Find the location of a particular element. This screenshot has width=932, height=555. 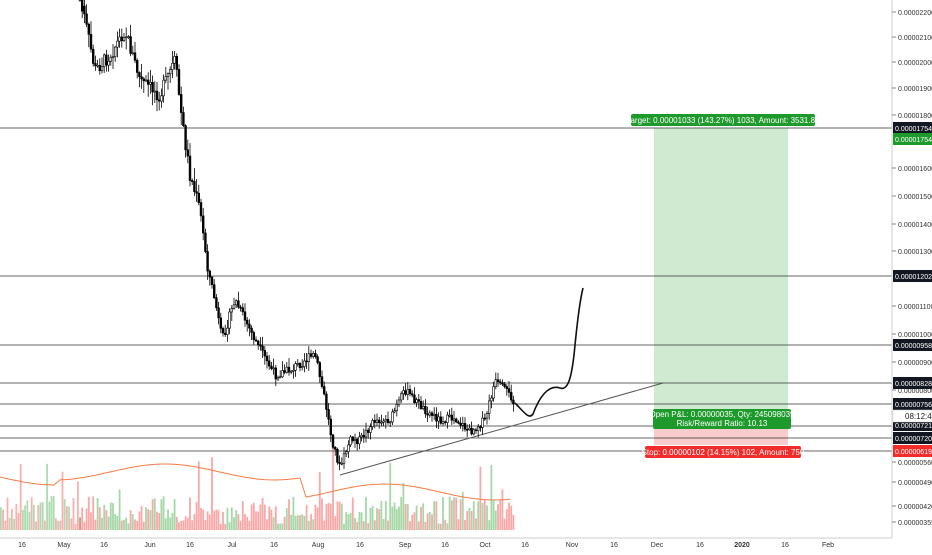

profit-zone is located at coordinates (721, 271).